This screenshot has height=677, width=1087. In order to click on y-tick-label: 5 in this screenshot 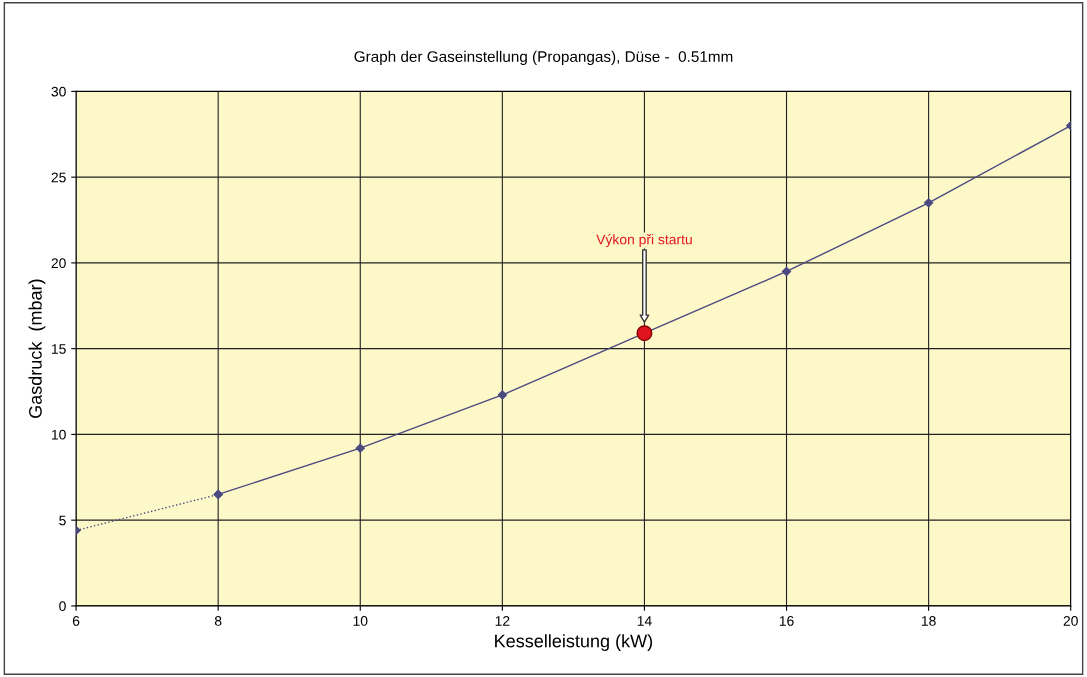, I will do `click(62, 520)`.